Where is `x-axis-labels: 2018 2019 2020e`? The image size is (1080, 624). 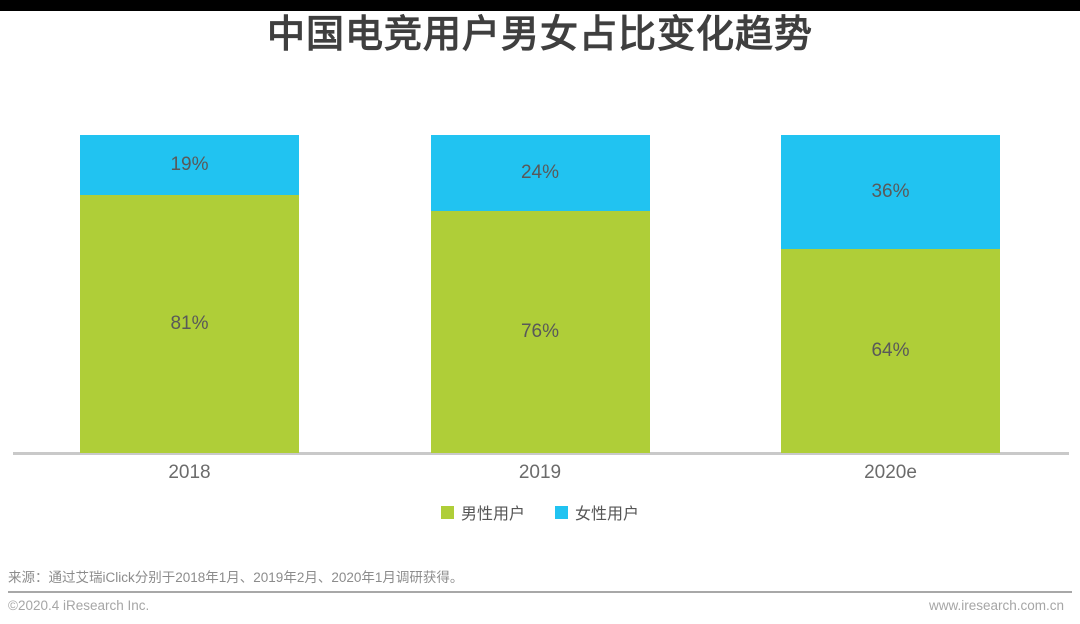
x-axis-labels: 2018 2019 2020e is located at coordinates (540, 473).